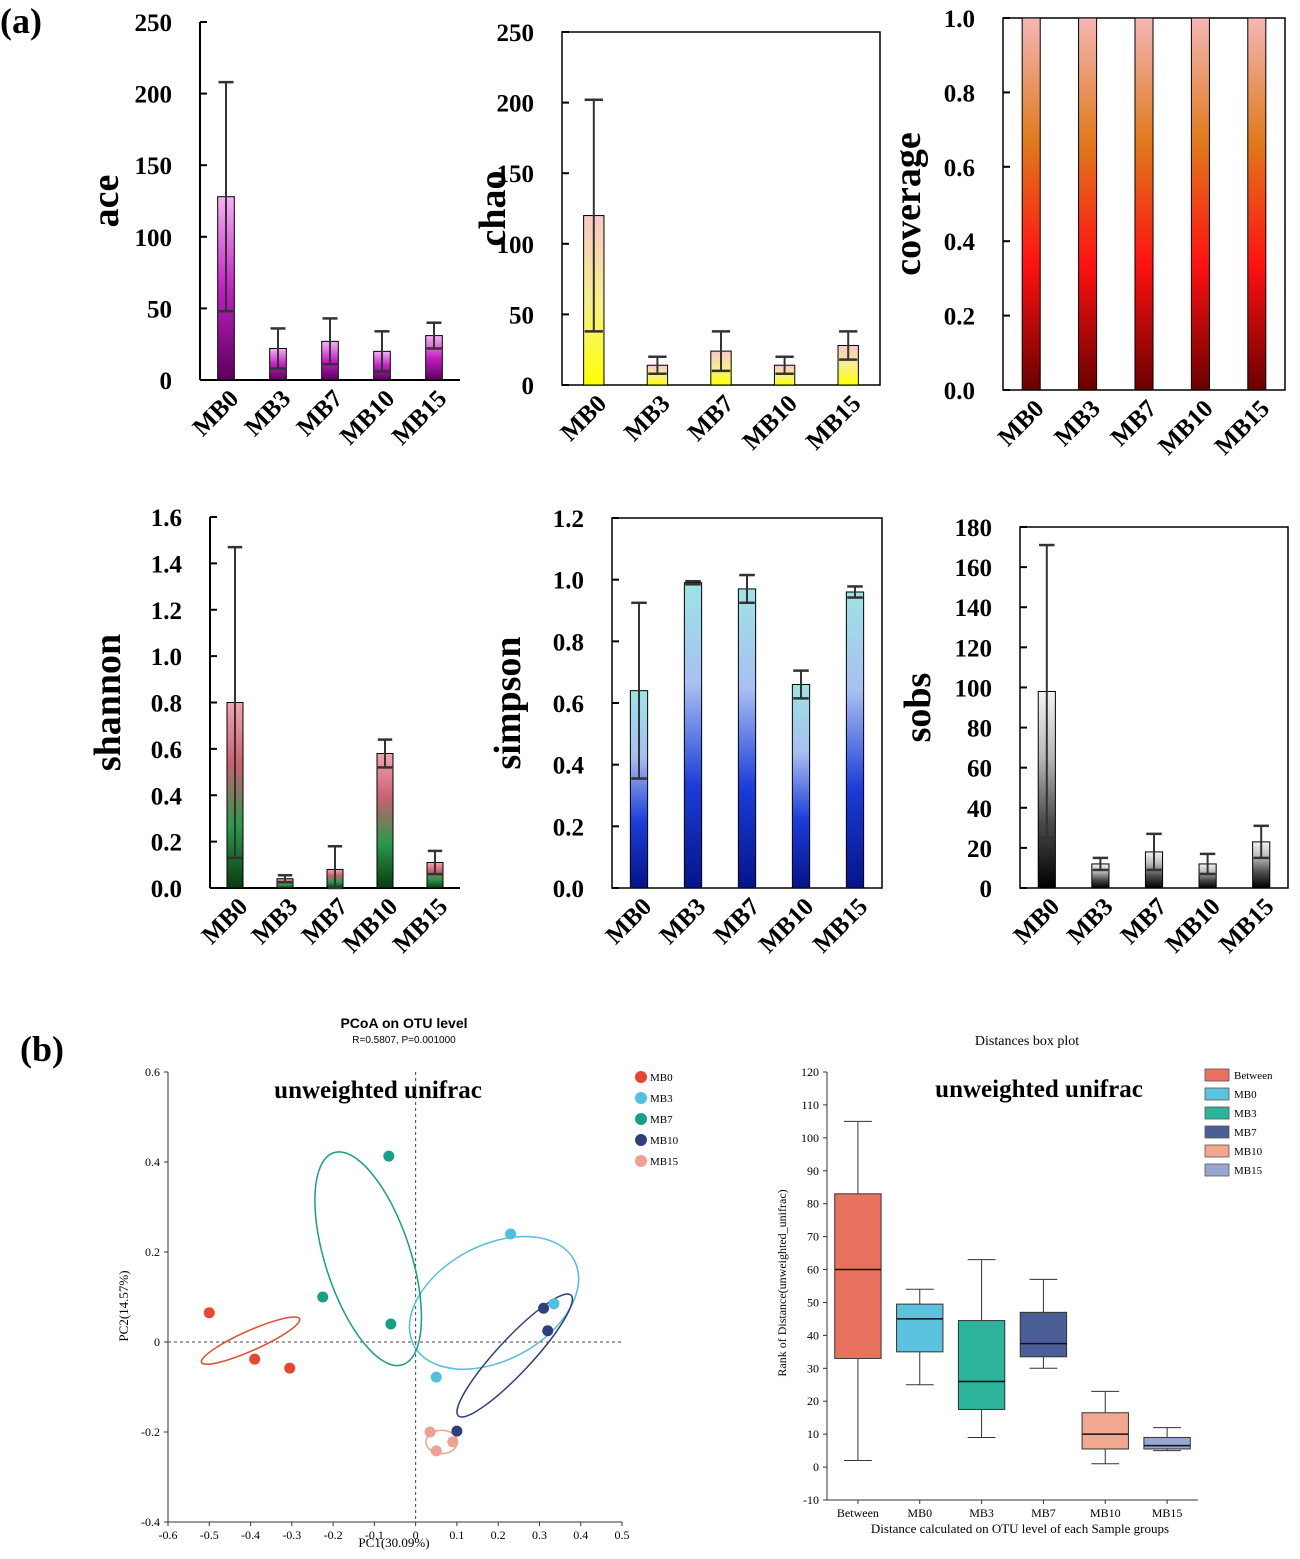 The width and height of the screenshot is (1300, 1559). Describe the element at coordinates (813, 1335) in the screenshot. I see `boxplot-y-tick-label: 40` at that location.